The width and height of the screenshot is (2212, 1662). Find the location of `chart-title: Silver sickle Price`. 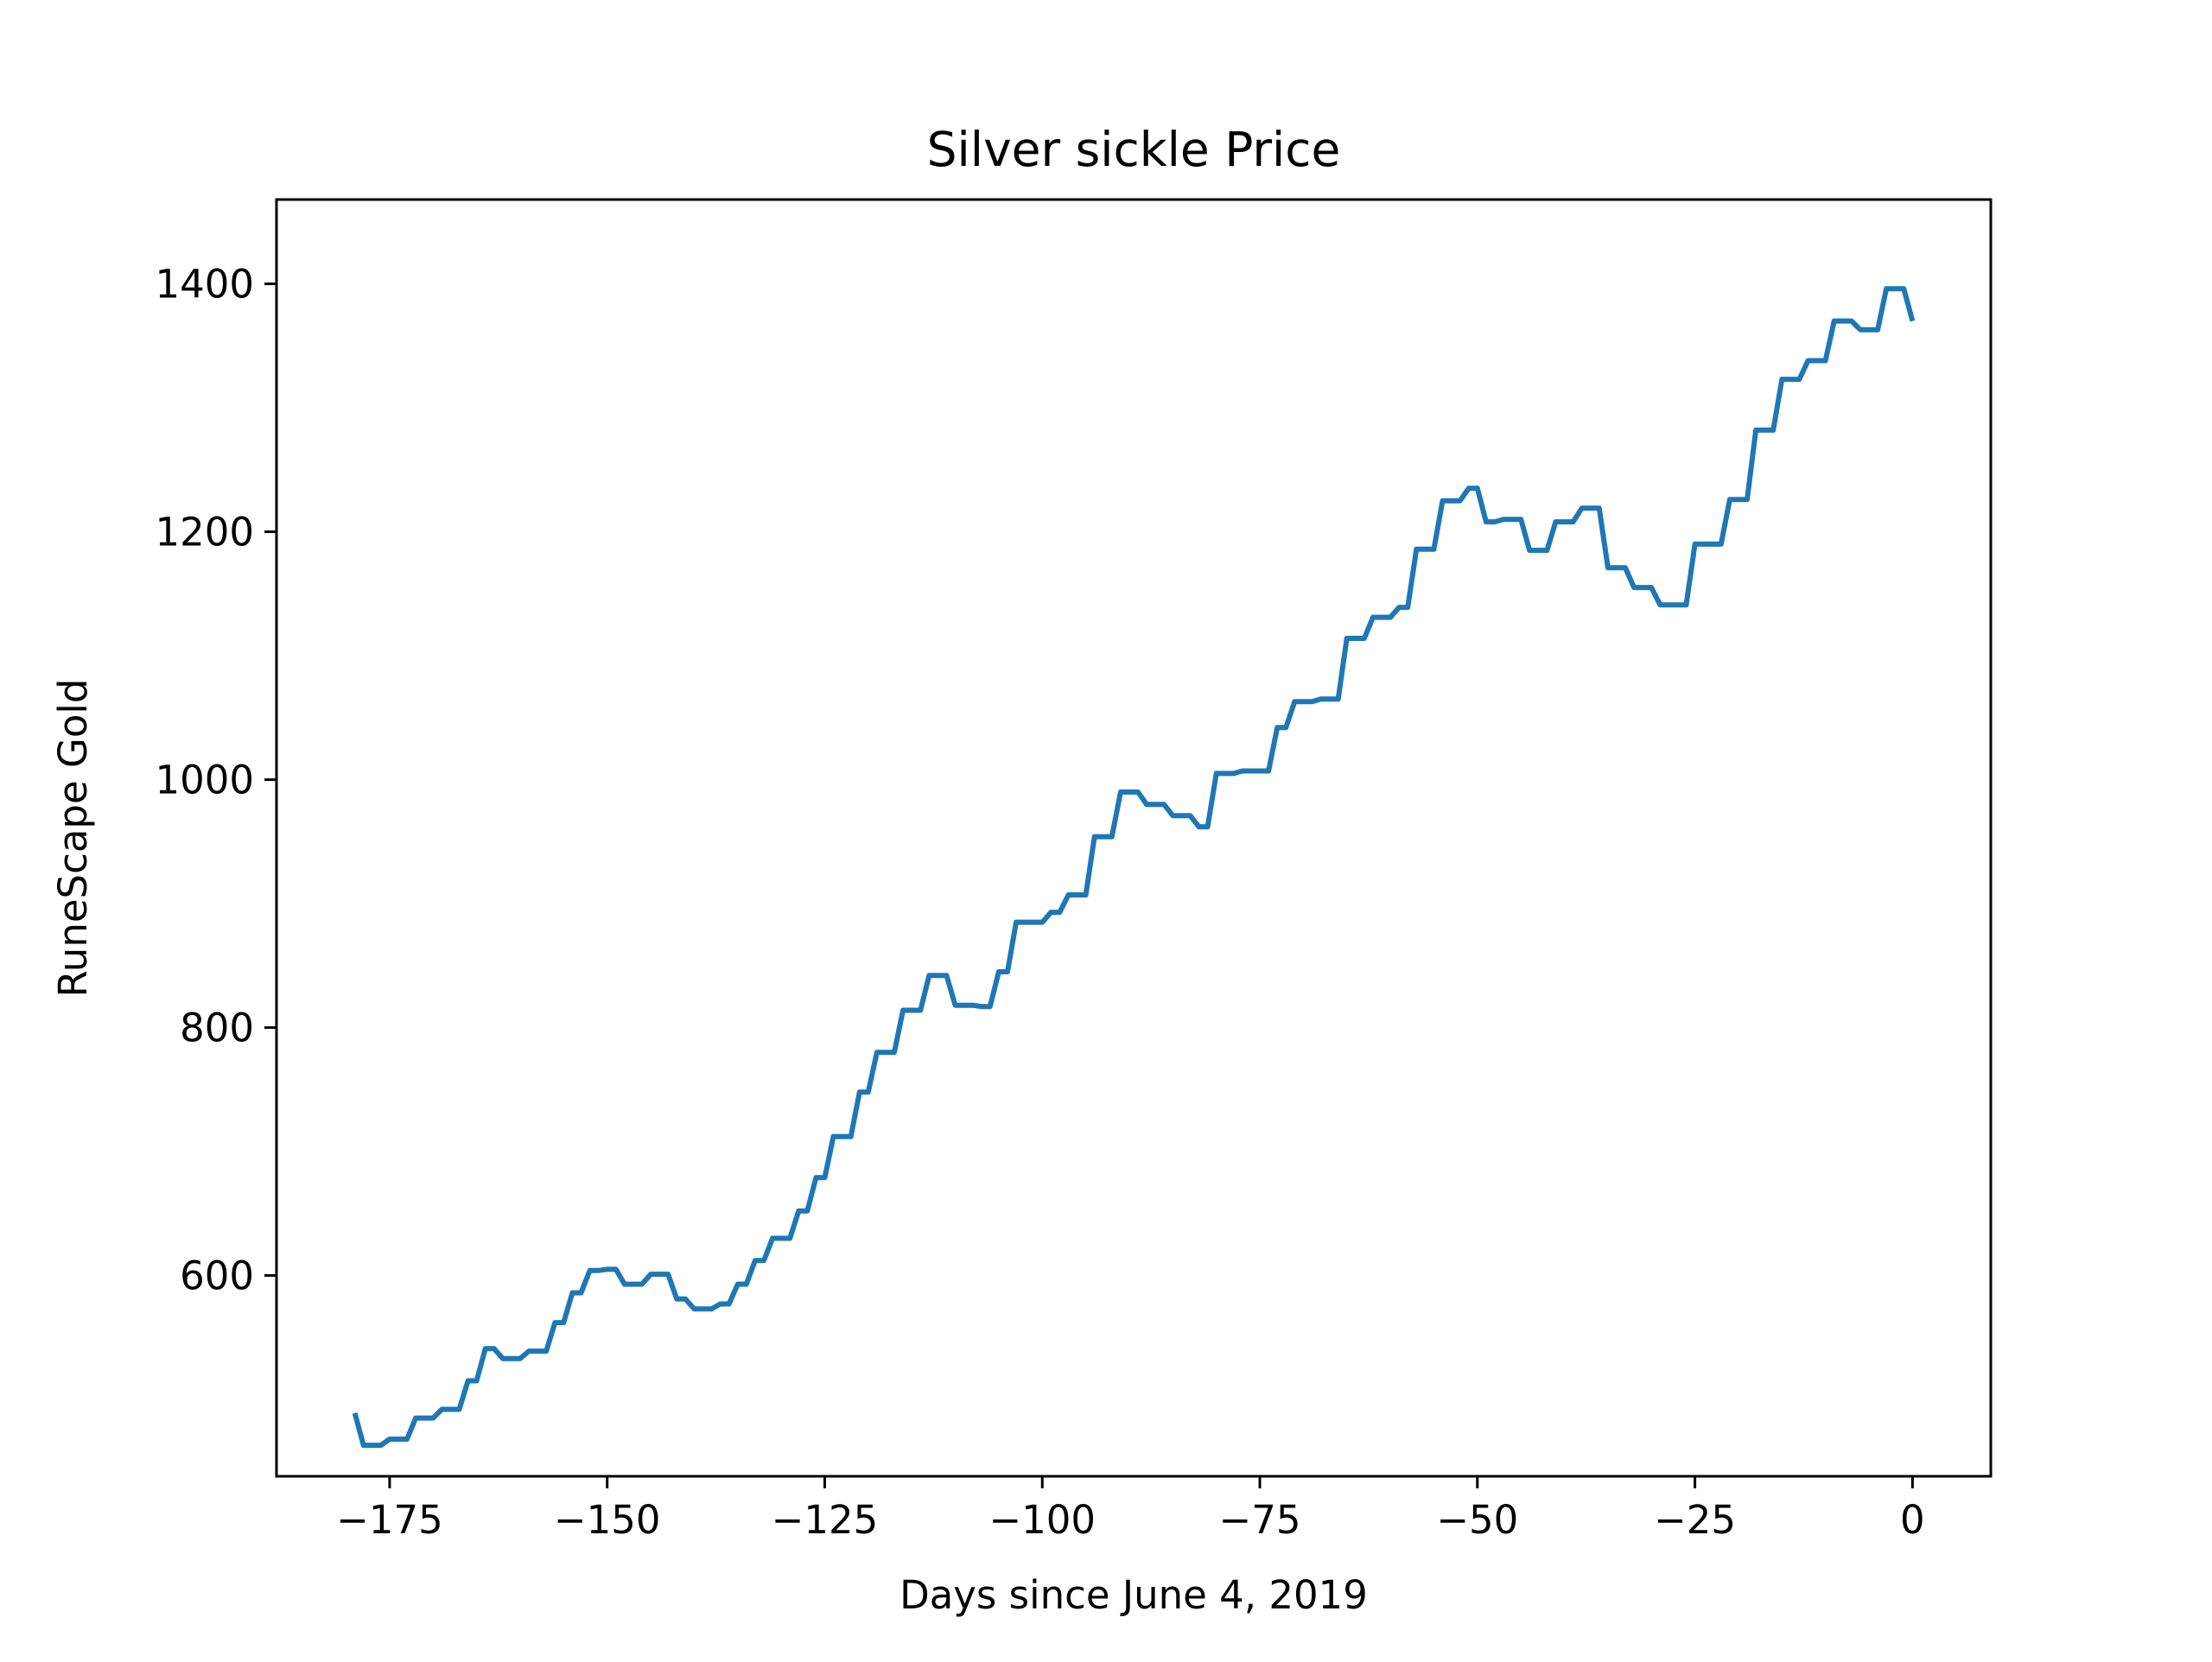

chart-title: Silver sickle Price is located at coordinates (1134, 149).